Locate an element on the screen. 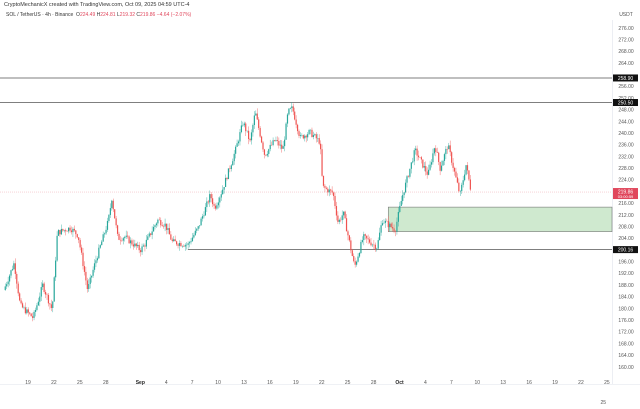 This screenshot has width=640, height=409. footer-label: 25 is located at coordinates (603, 403).